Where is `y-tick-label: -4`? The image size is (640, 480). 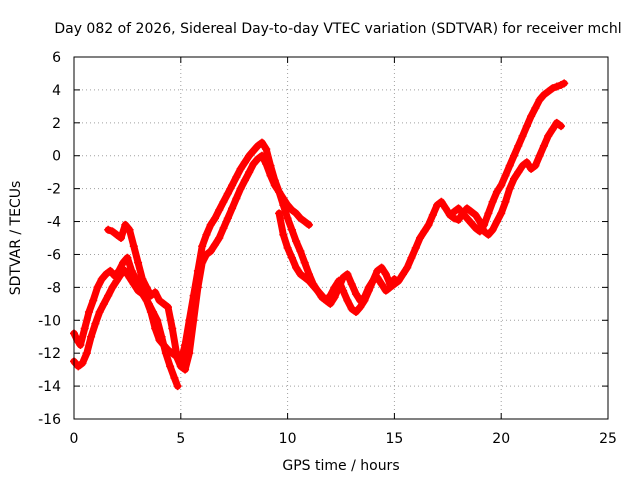
y-tick-label: -4 is located at coordinates (54, 223).